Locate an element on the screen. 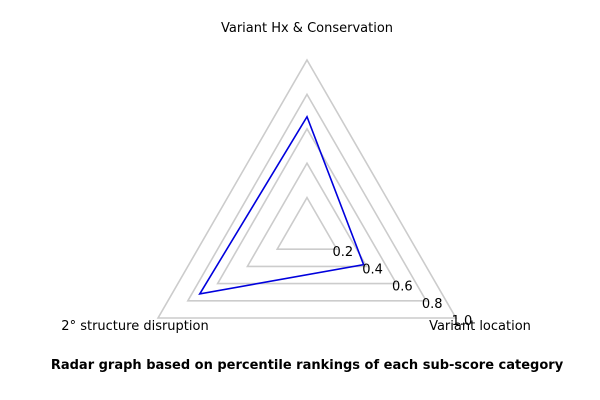 This screenshot has height=400, width=600. axis-label: 2° structure disruption is located at coordinates (134, 326).